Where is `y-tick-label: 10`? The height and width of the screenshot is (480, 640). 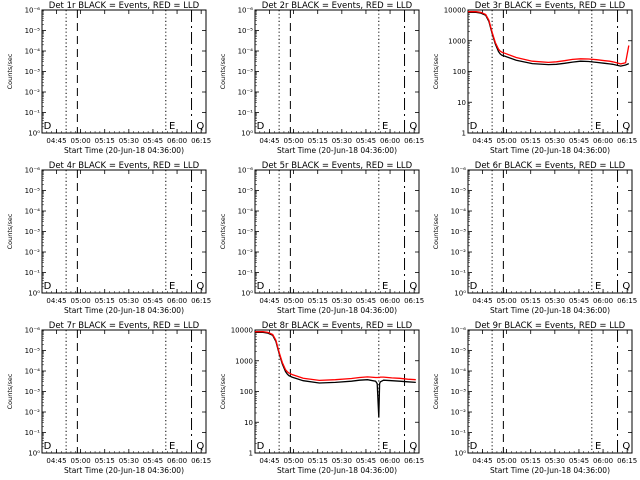
y-tick-label: 10 is located at coordinates (461, 103).